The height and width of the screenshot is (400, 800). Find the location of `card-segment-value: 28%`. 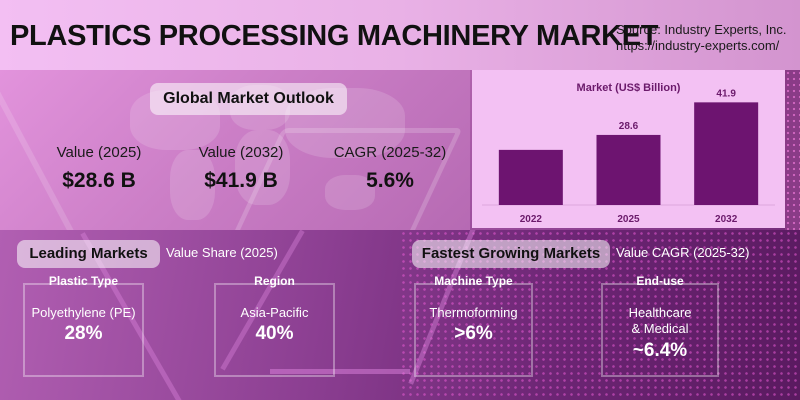

card-segment-value: 28% is located at coordinates (83, 333).